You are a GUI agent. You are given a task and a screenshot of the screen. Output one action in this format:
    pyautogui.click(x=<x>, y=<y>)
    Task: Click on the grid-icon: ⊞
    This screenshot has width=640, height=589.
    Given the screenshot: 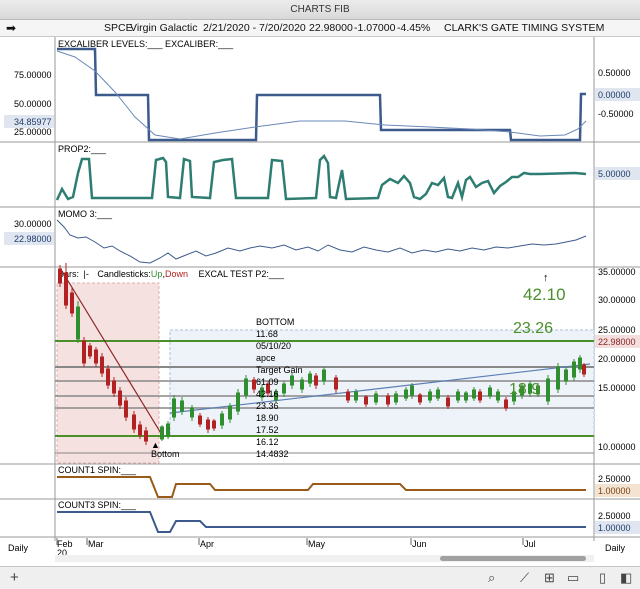 What is the action you would take?
    pyautogui.click(x=549, y=577)
    